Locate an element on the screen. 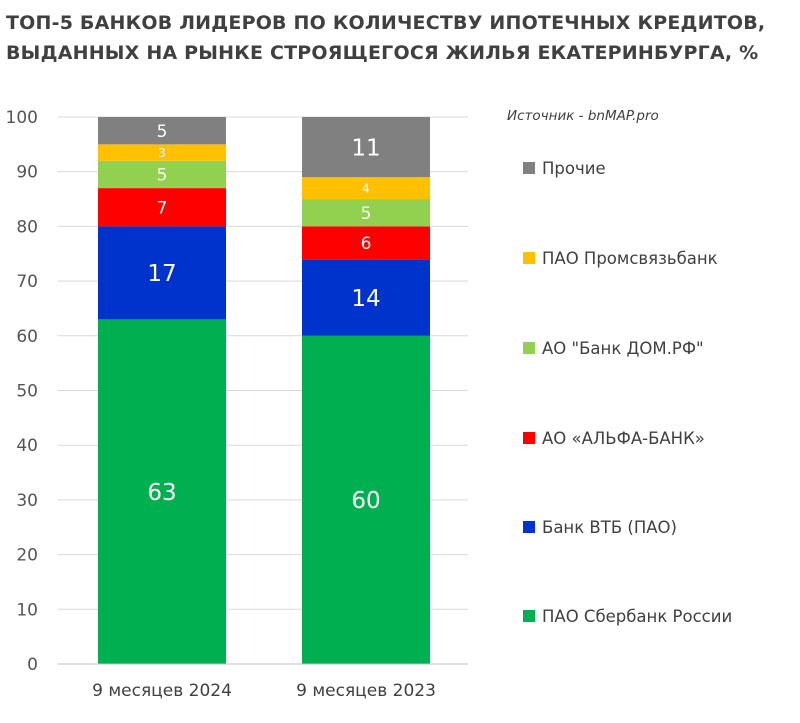  legend-label: Прочие is located at coordinates (574, 168).